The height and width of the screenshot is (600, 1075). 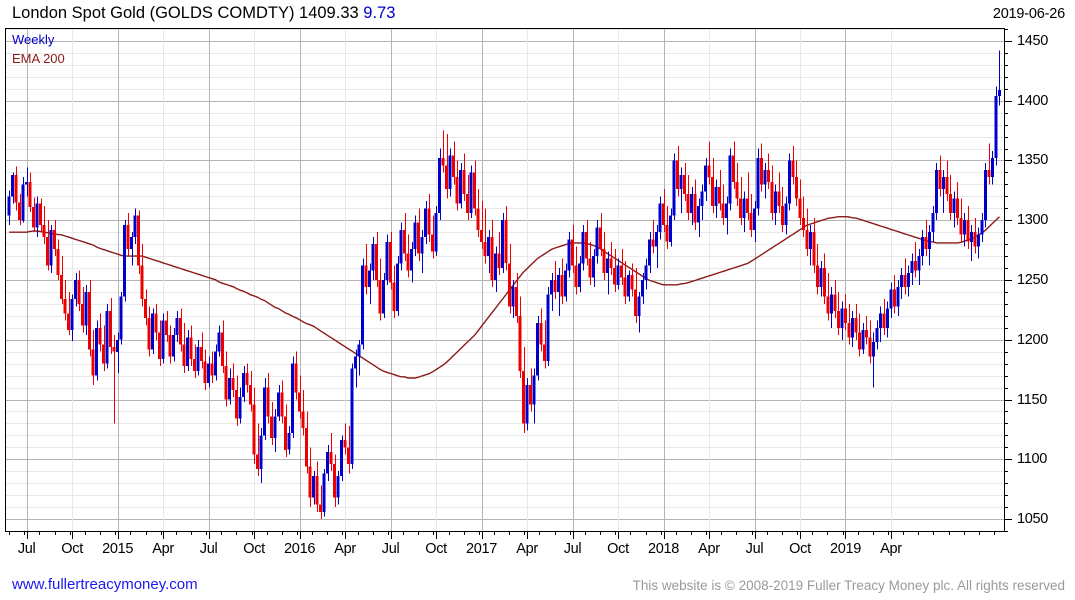 What do you see at coordinates (379, 13) in the screenshot?
I see `price-change: 9.73` at bounding box center [379, 13].